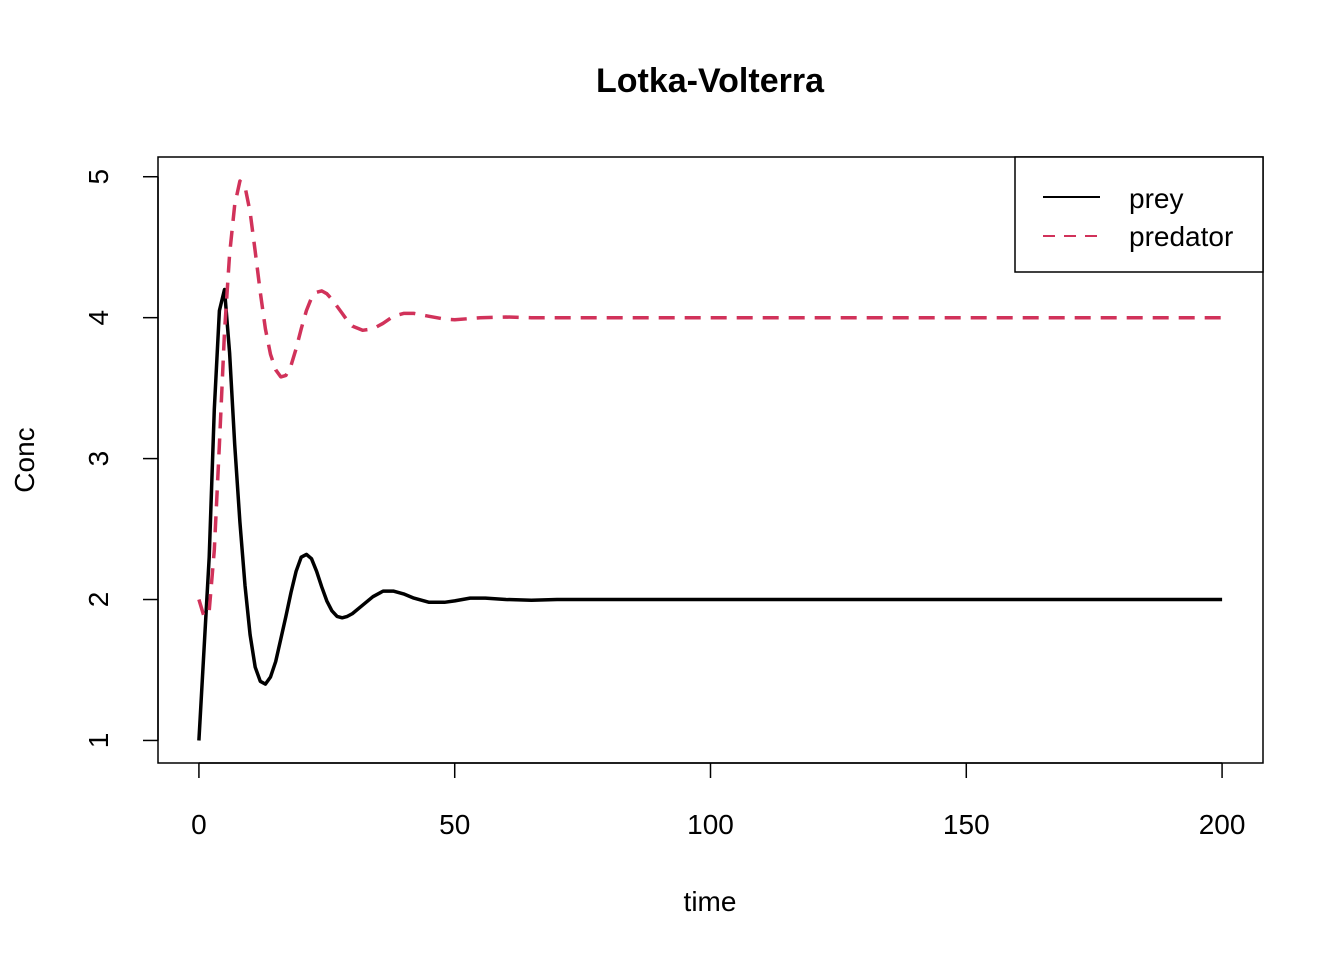  Describe the element at coordinates (710, 901) in the screenshot. I see `x-axis-label: time` at that location.